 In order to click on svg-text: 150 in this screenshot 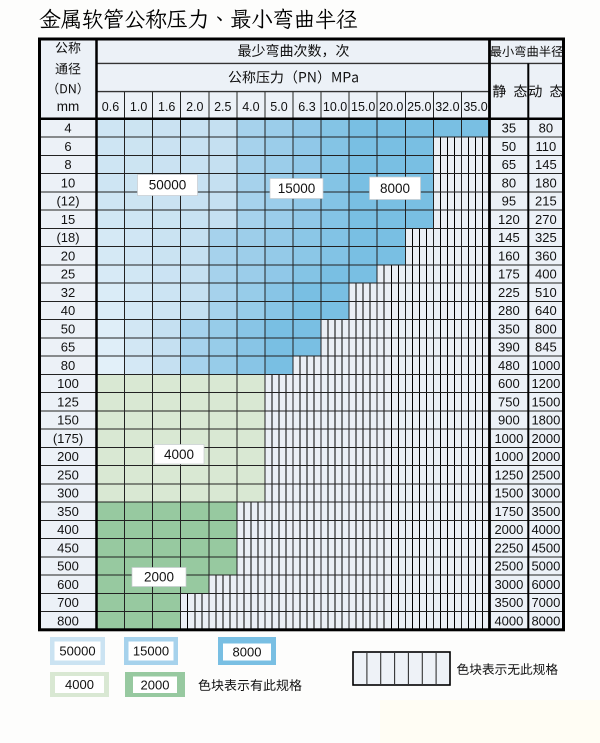, I will do `click(68, 420)`.